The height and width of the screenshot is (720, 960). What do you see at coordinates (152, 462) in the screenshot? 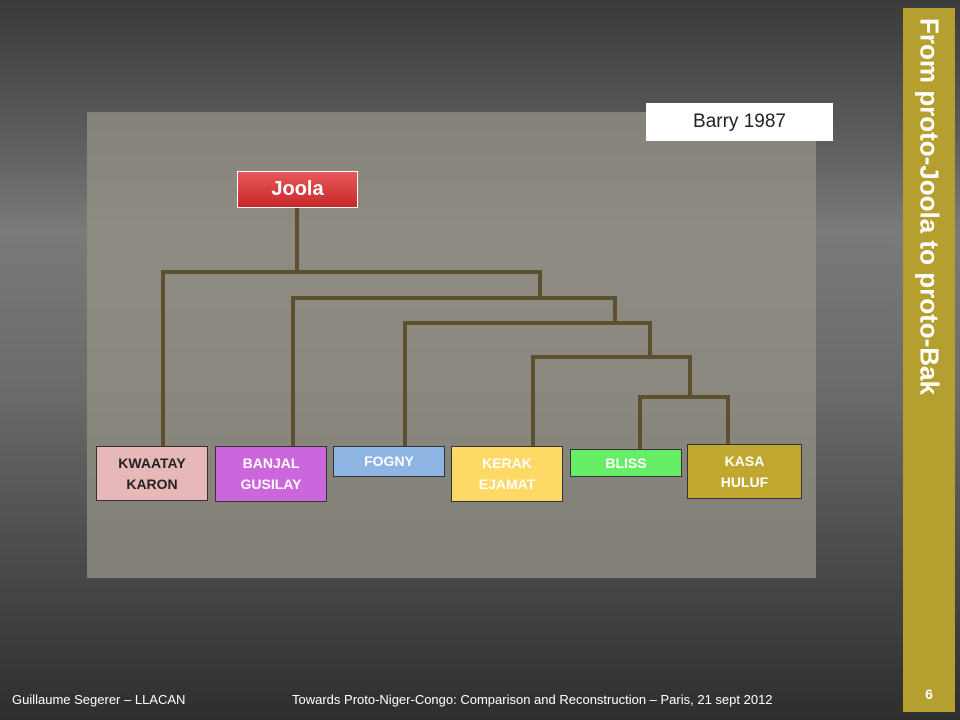
I see `leaf-label: KWAATAY` at bounding box center [152, 462].